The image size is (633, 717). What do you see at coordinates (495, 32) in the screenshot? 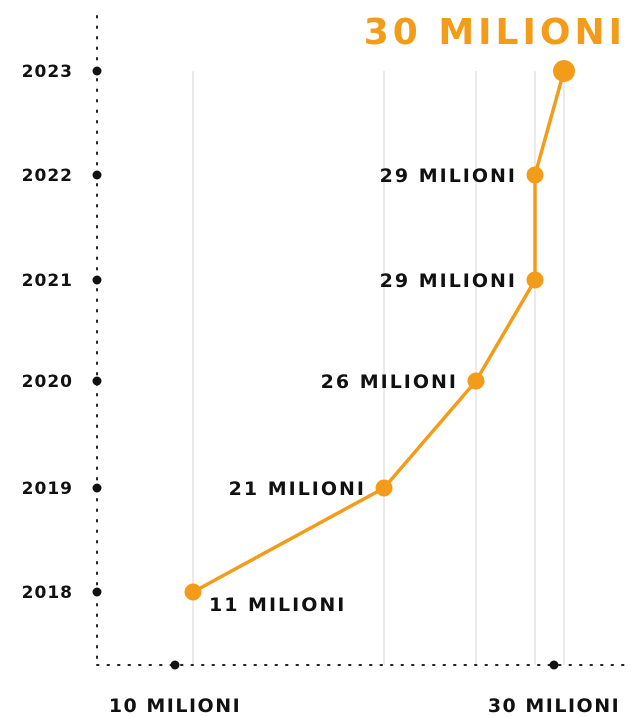
I see `highlight-label: 30 MILIONI` at bounding box center [495, 32].